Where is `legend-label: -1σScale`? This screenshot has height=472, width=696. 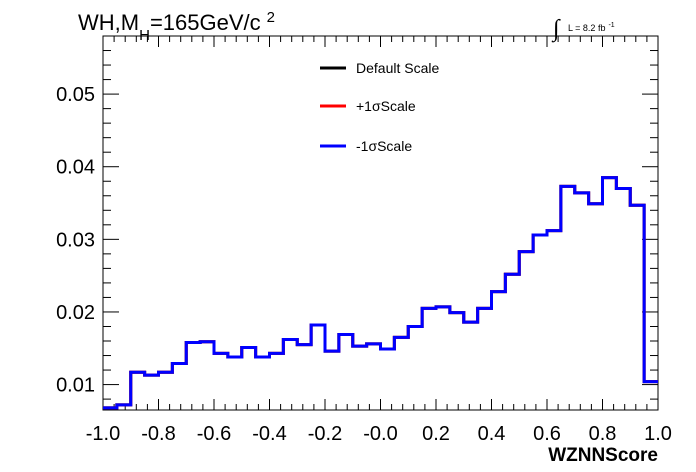 legend-label: -1σScale is located at coordinates (384, 146).